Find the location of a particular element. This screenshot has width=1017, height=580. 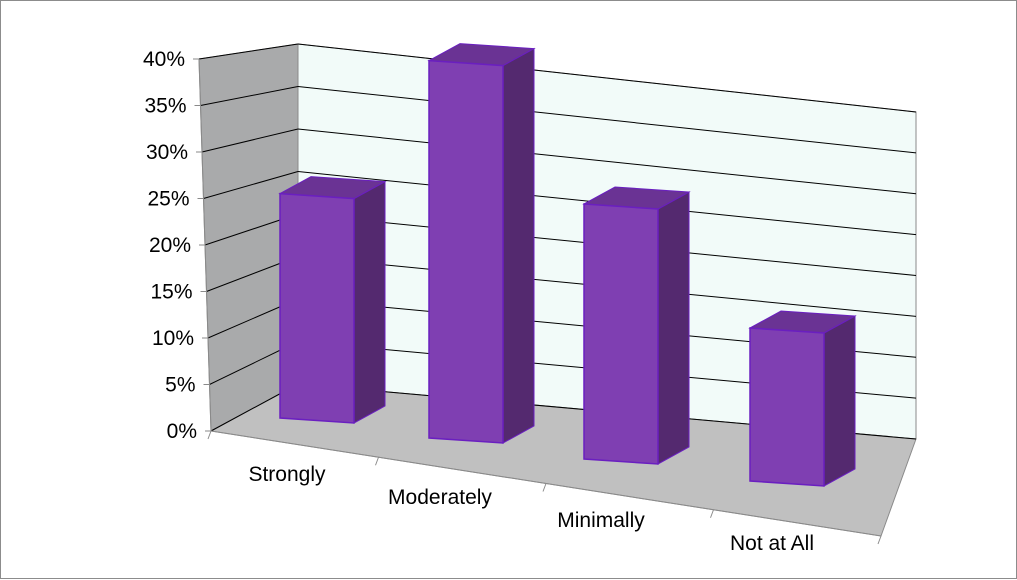

bar-minimally is located at coordinates (636, 325).